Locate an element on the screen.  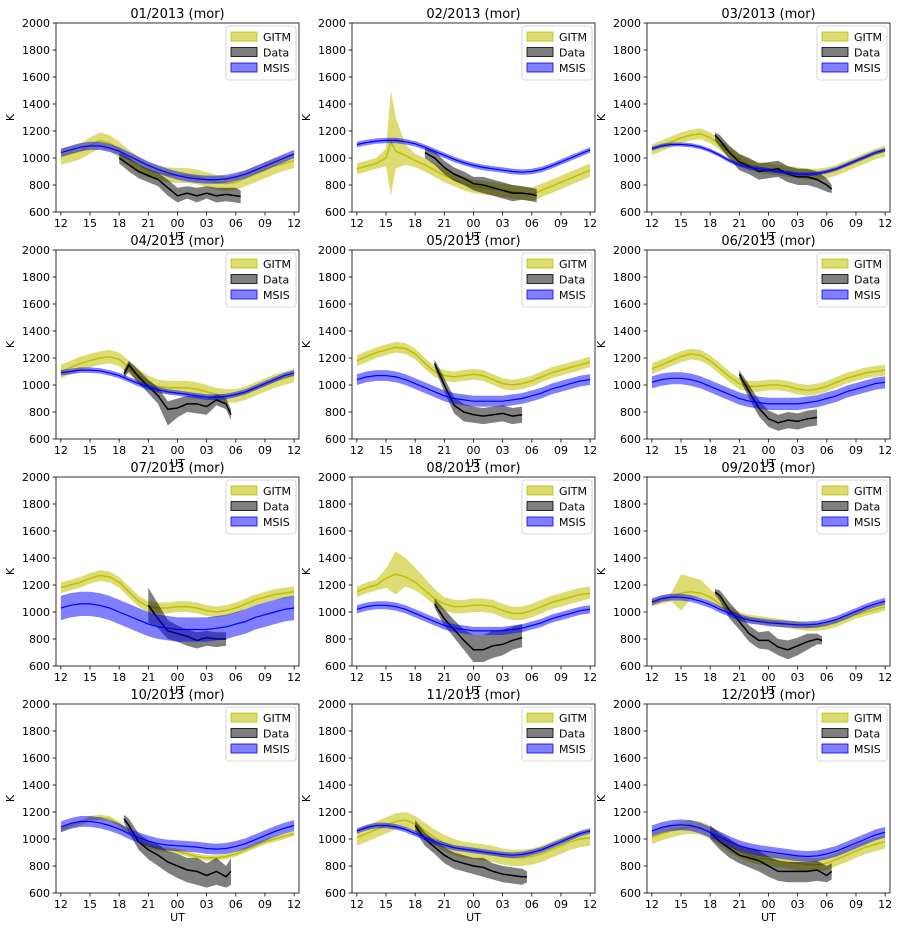
legend-label-msis: MSIS is located at coordinates (572, 522).